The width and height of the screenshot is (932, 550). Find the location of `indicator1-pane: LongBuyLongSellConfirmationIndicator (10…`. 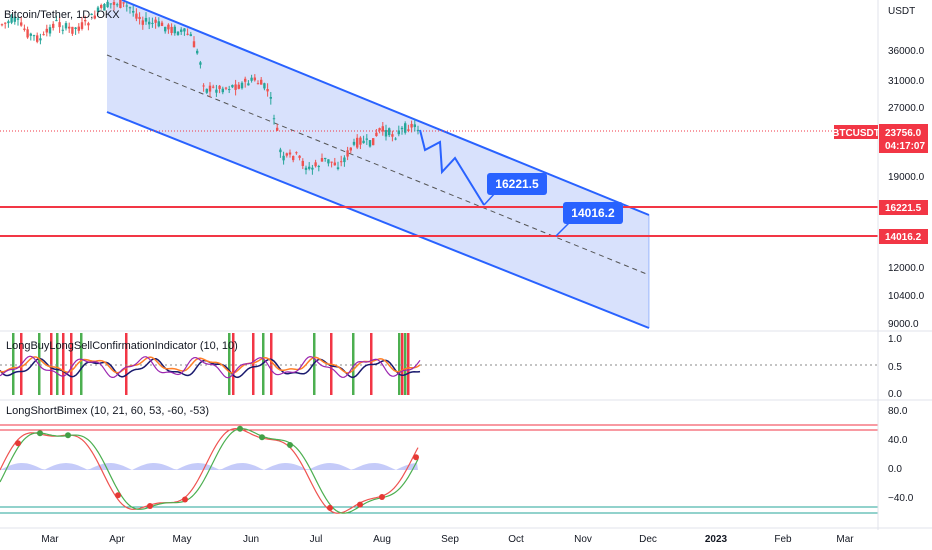

indicator1-pane: LongBuyLongSellConfirmationIndicator (10… is located at coordinates (439, 364).